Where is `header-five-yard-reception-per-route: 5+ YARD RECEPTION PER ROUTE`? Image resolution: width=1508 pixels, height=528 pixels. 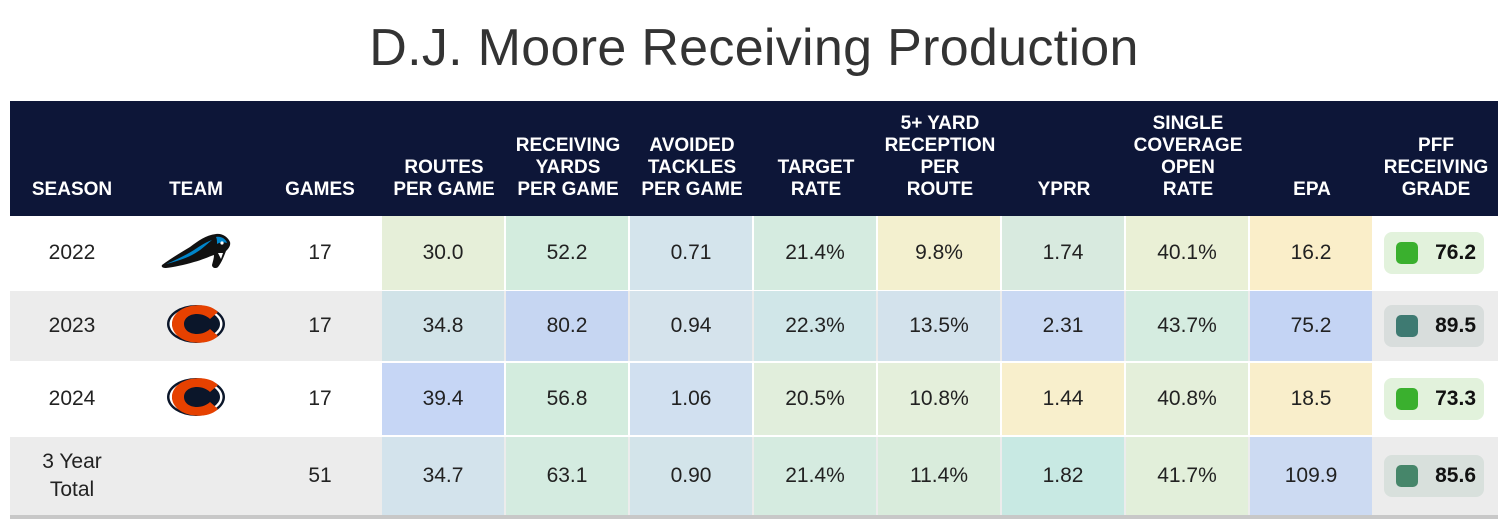
header-five-yard-reception-per-route: 5+ YARD RECEPTION PER ROUTE is located at coordinates (940, 156).